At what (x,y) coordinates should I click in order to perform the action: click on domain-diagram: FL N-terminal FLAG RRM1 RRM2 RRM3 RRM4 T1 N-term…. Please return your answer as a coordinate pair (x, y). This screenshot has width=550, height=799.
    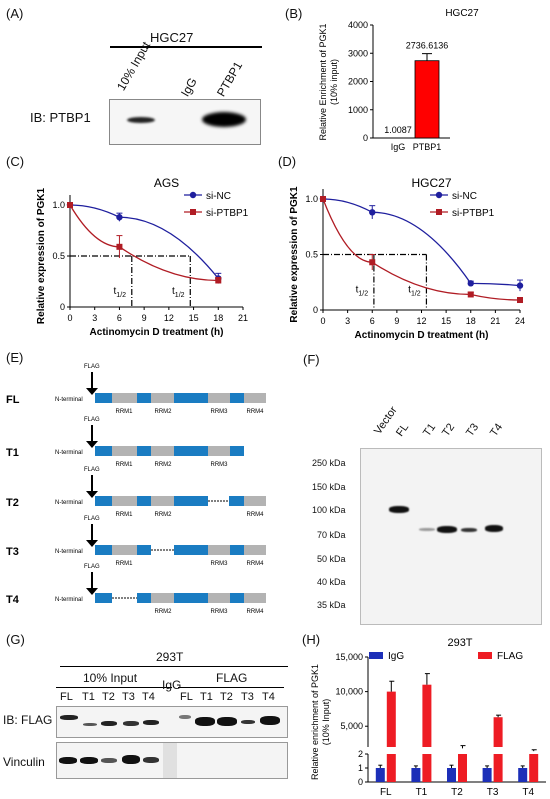
    Looking at the image, I should click on (136, 489).